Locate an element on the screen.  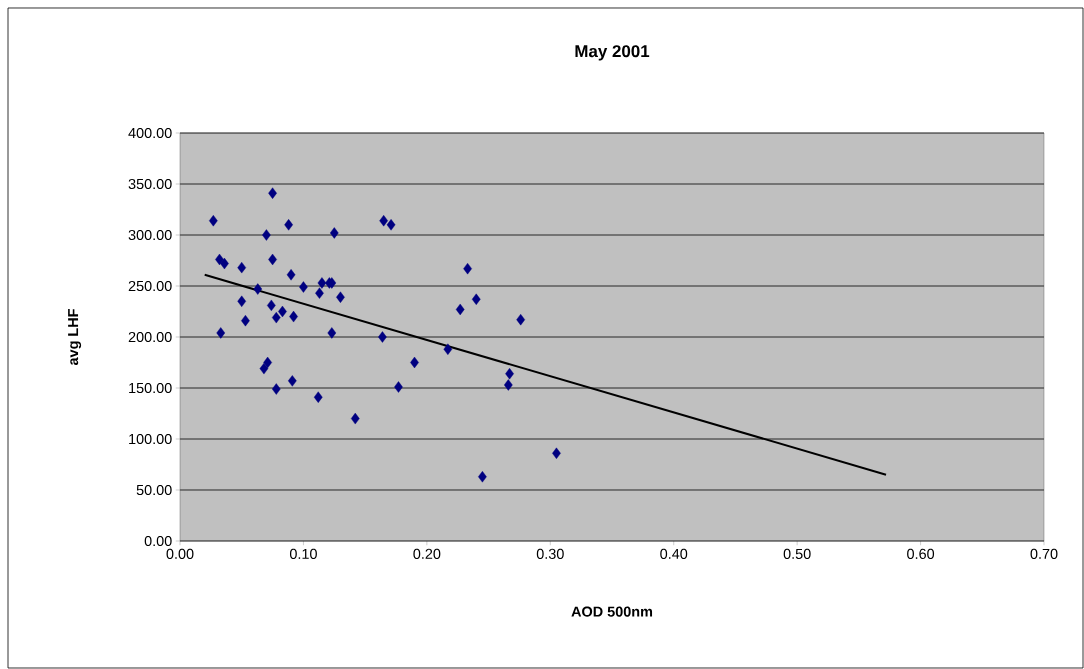
x-tick-label: 0.40 is located at coordinates (674, 553).